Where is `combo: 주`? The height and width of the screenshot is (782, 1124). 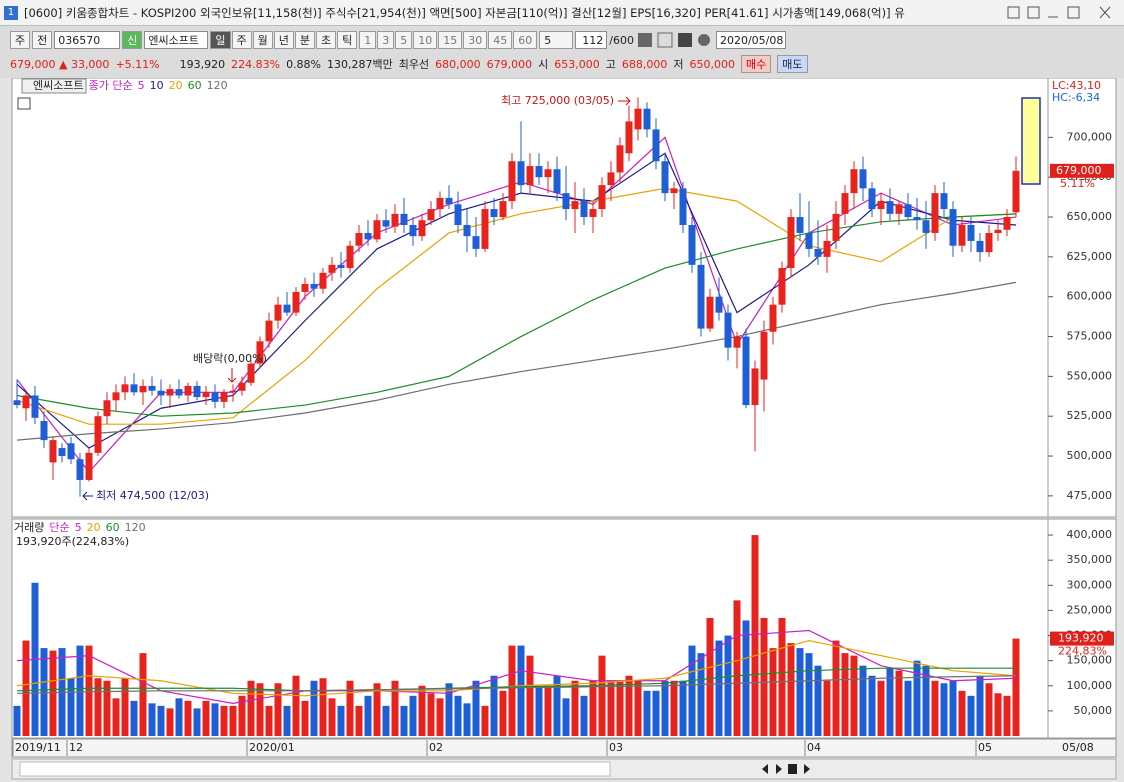
combo: 주 is located at coordinates (20, 40).